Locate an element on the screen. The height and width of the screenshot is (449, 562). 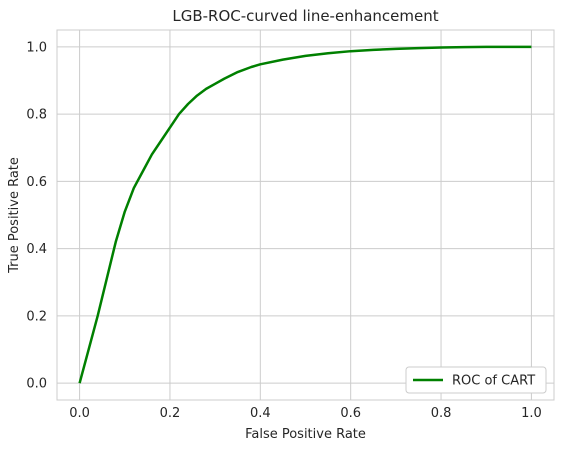
y-tick-label: 0.4 is located at coordinates (36, 249).